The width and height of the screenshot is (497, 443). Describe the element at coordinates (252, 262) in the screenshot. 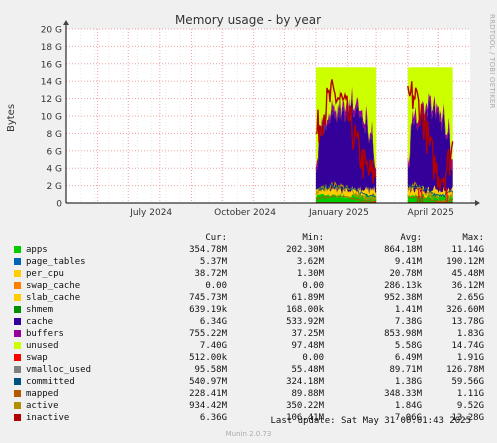

I see `legend-row-page-tables: page_tables 5.37M 3.62M 9.41M 190.12M` at that location.